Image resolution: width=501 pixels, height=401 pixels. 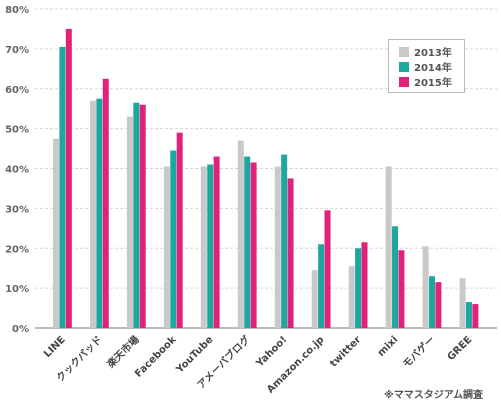 What do you see at coordinates (404, 66) in the screenshot?
I see `legend-swatch-2014` at bounding box center [404, 66].